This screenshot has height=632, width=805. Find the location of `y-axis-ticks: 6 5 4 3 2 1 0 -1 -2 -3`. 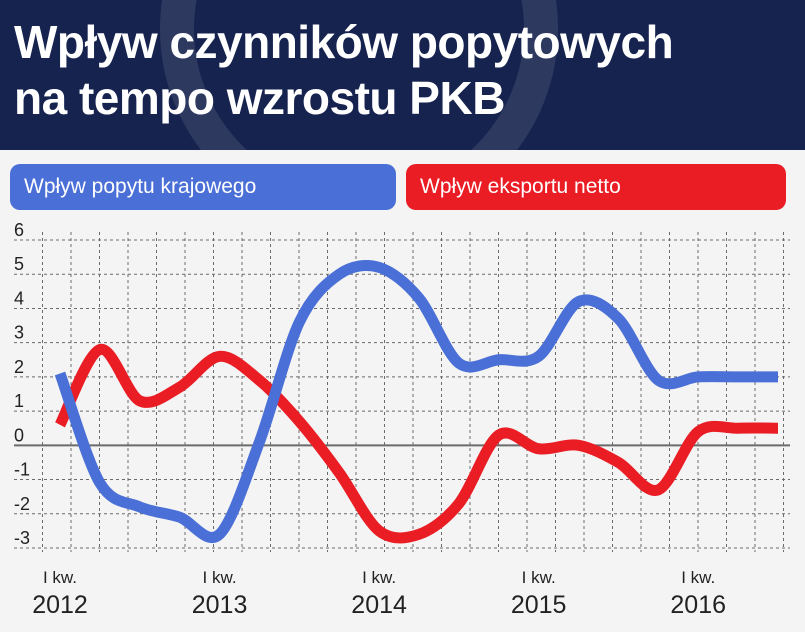

y-axis-ticks: 6 5 4 3 2 1 0 -1 -2 -3 is located at coordinates (22, 384).